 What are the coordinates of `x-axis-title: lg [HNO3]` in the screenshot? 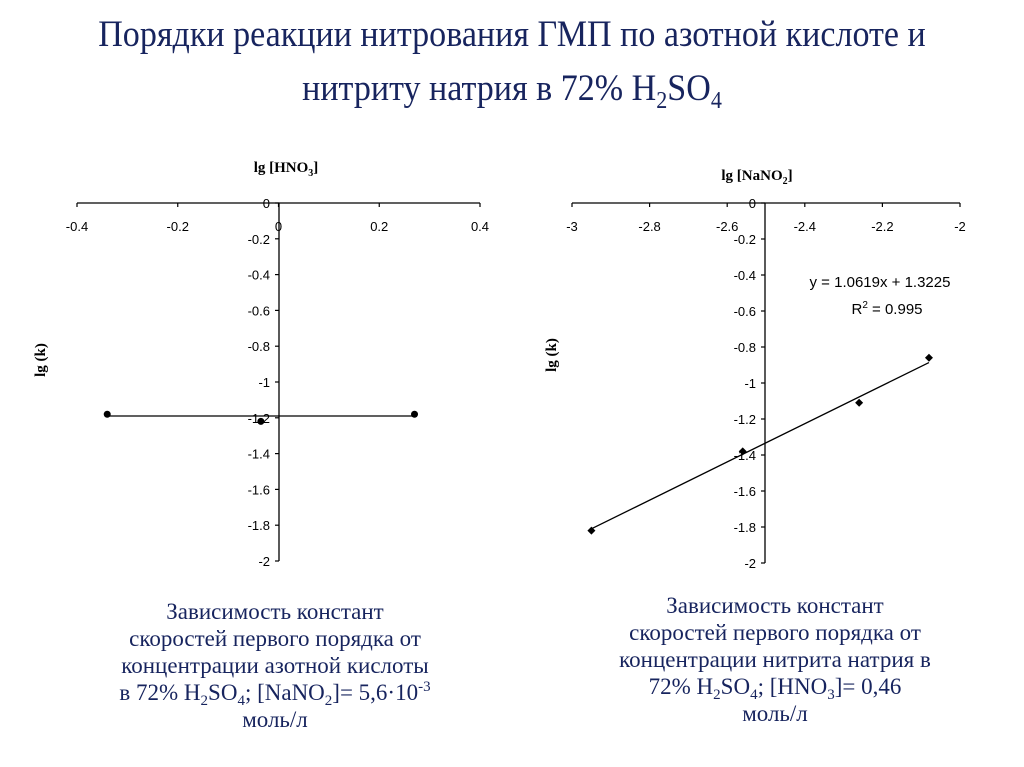 It's located at (286, 169).